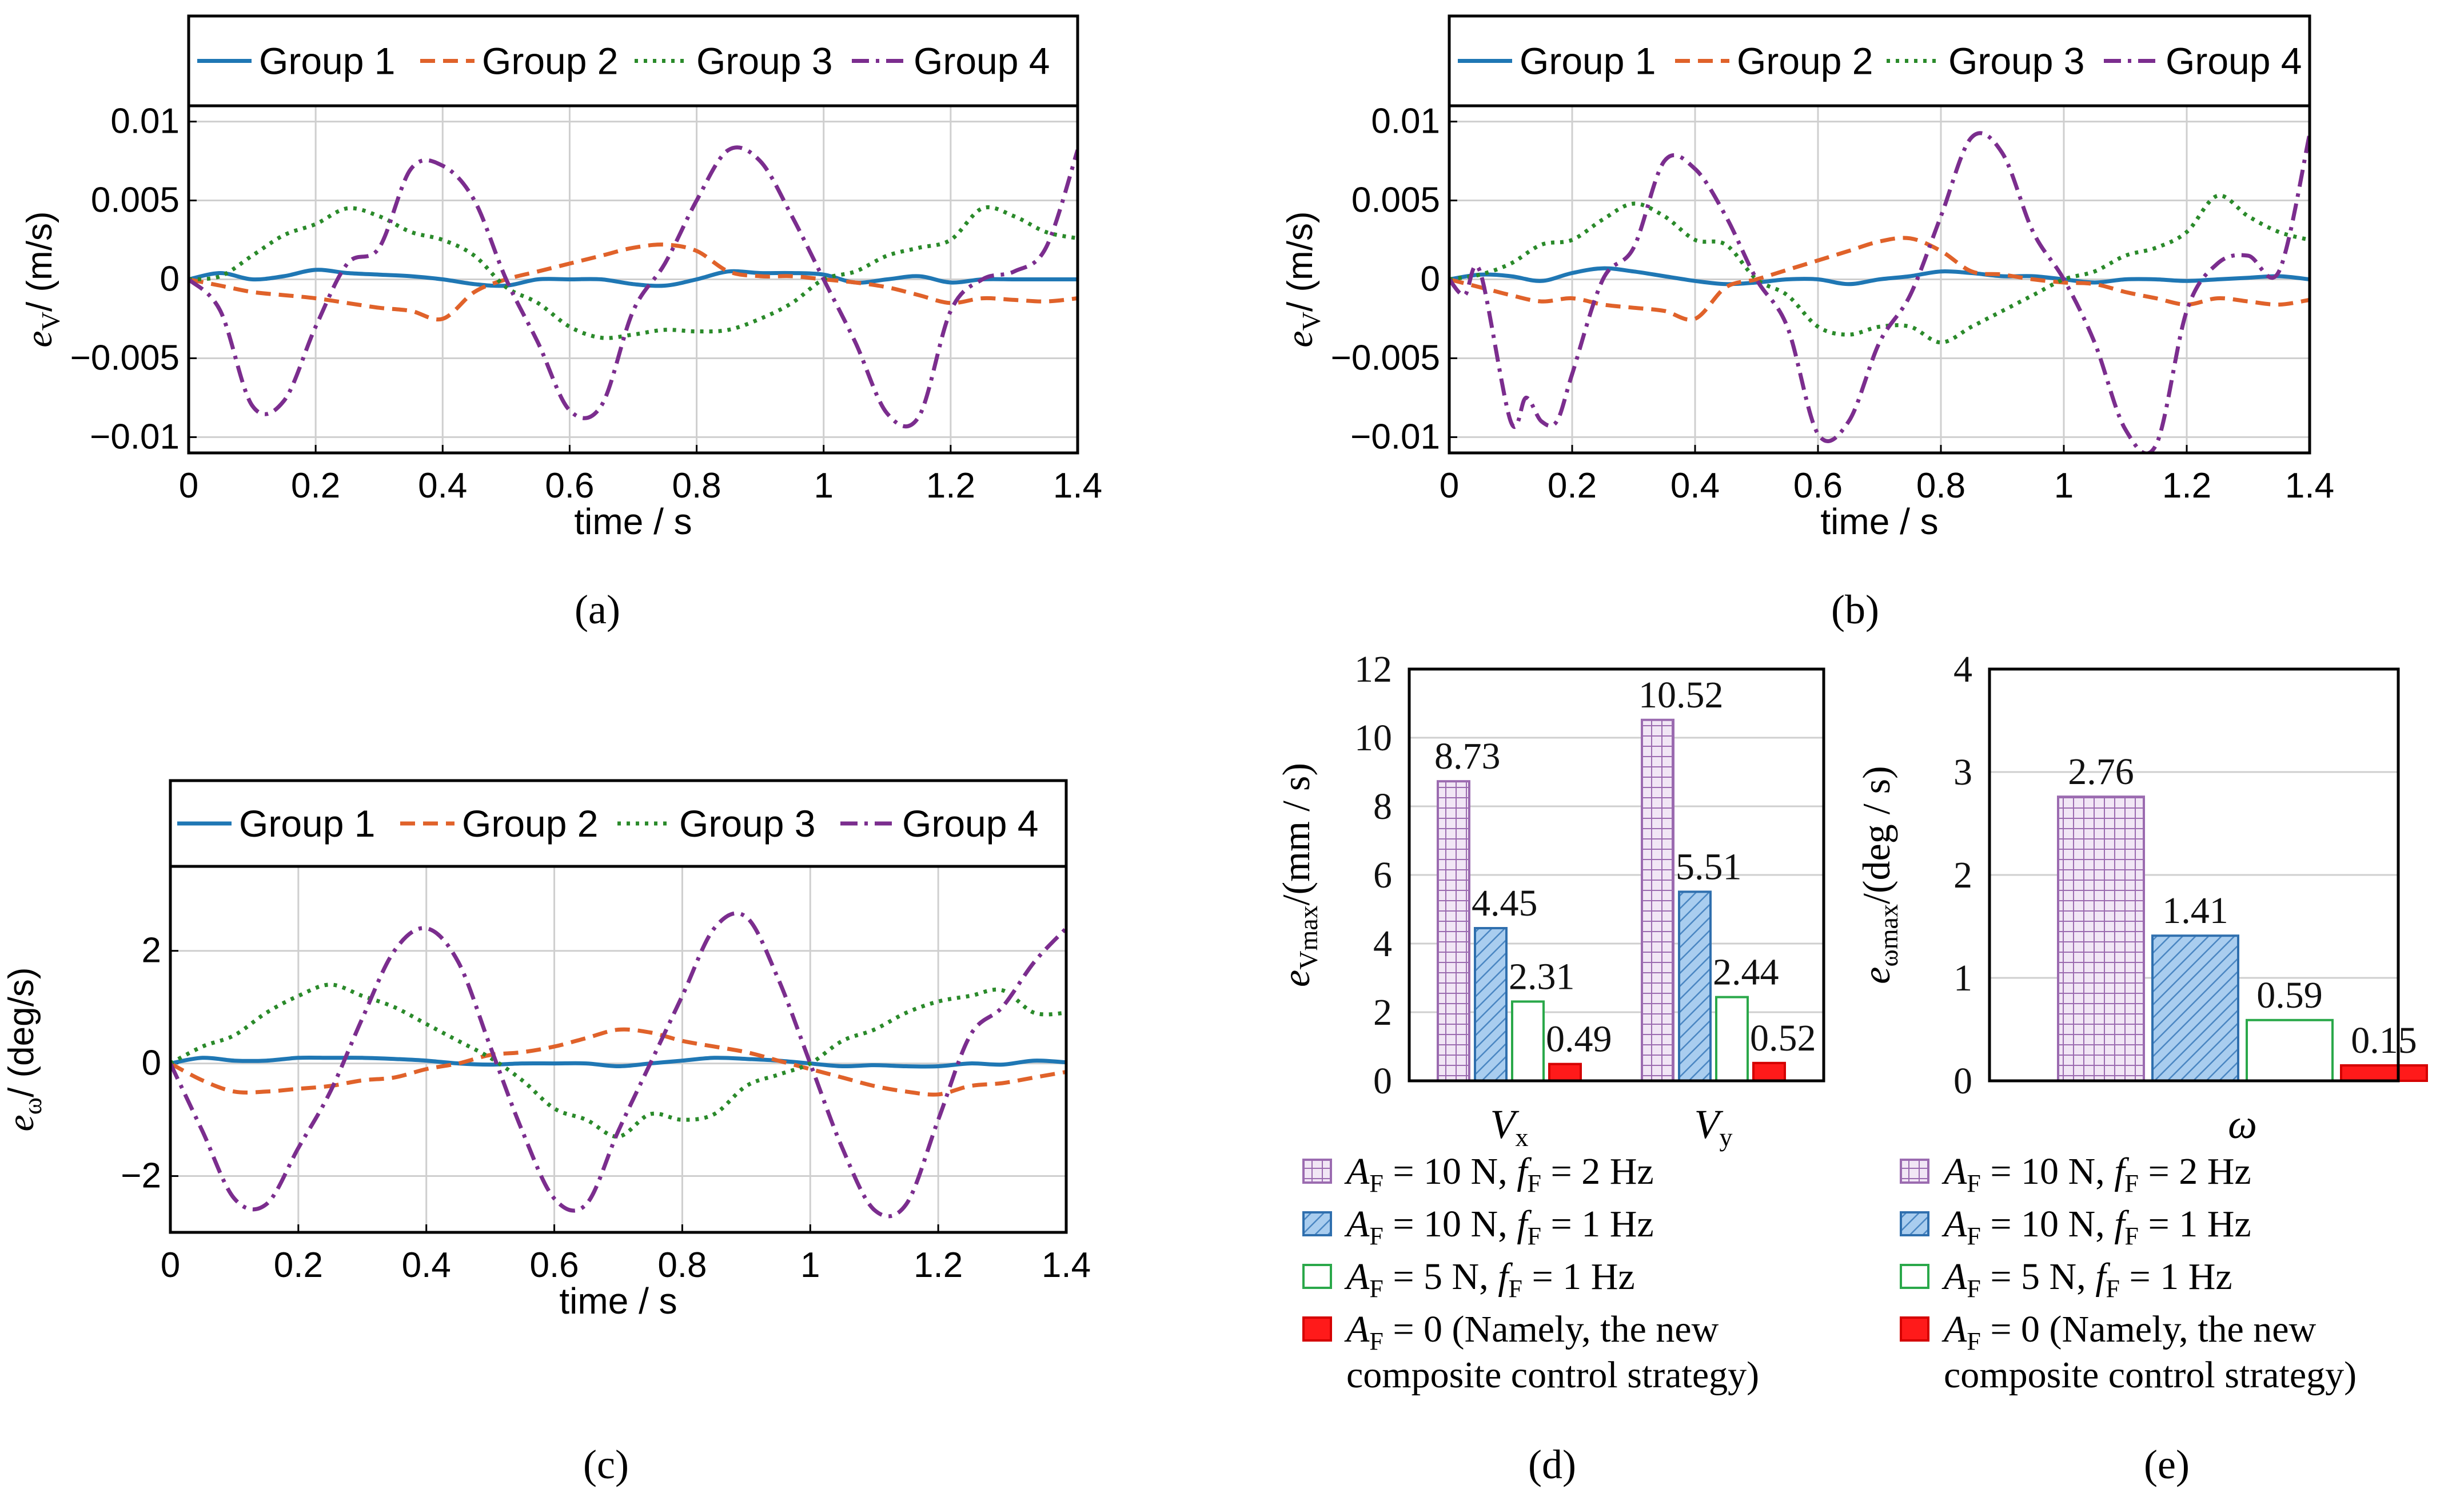 Image resolution: width=2464 pixels, height=1504 pixels. What do you see at coordinates (1491, 1004) in the screenshot?
I see `bar-d-series2-cat1` at bounding box center [1491, 1004].